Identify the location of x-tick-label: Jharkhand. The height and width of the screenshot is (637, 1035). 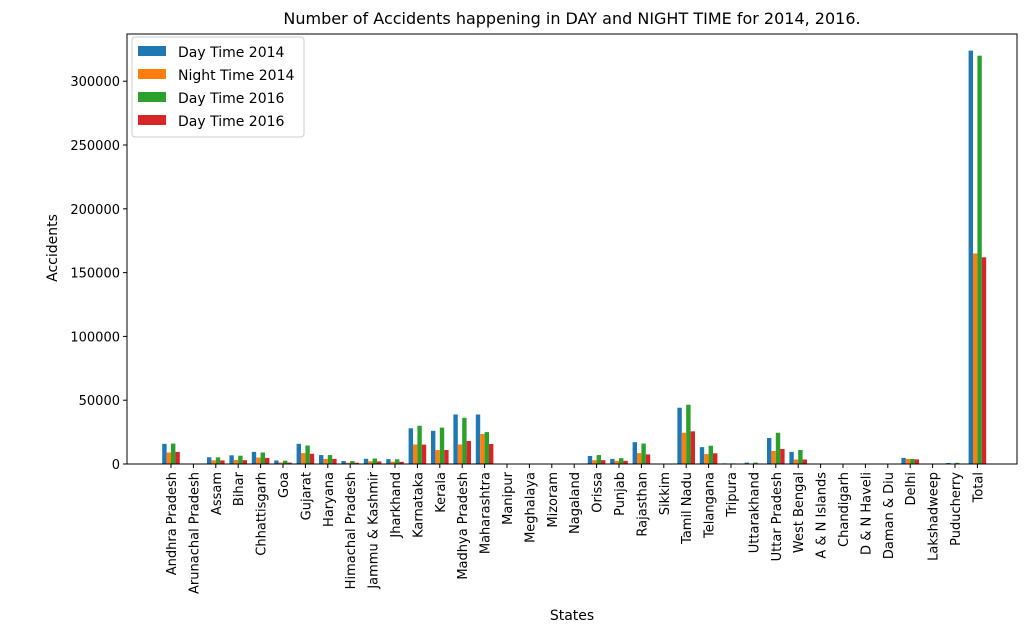
(396, 505).